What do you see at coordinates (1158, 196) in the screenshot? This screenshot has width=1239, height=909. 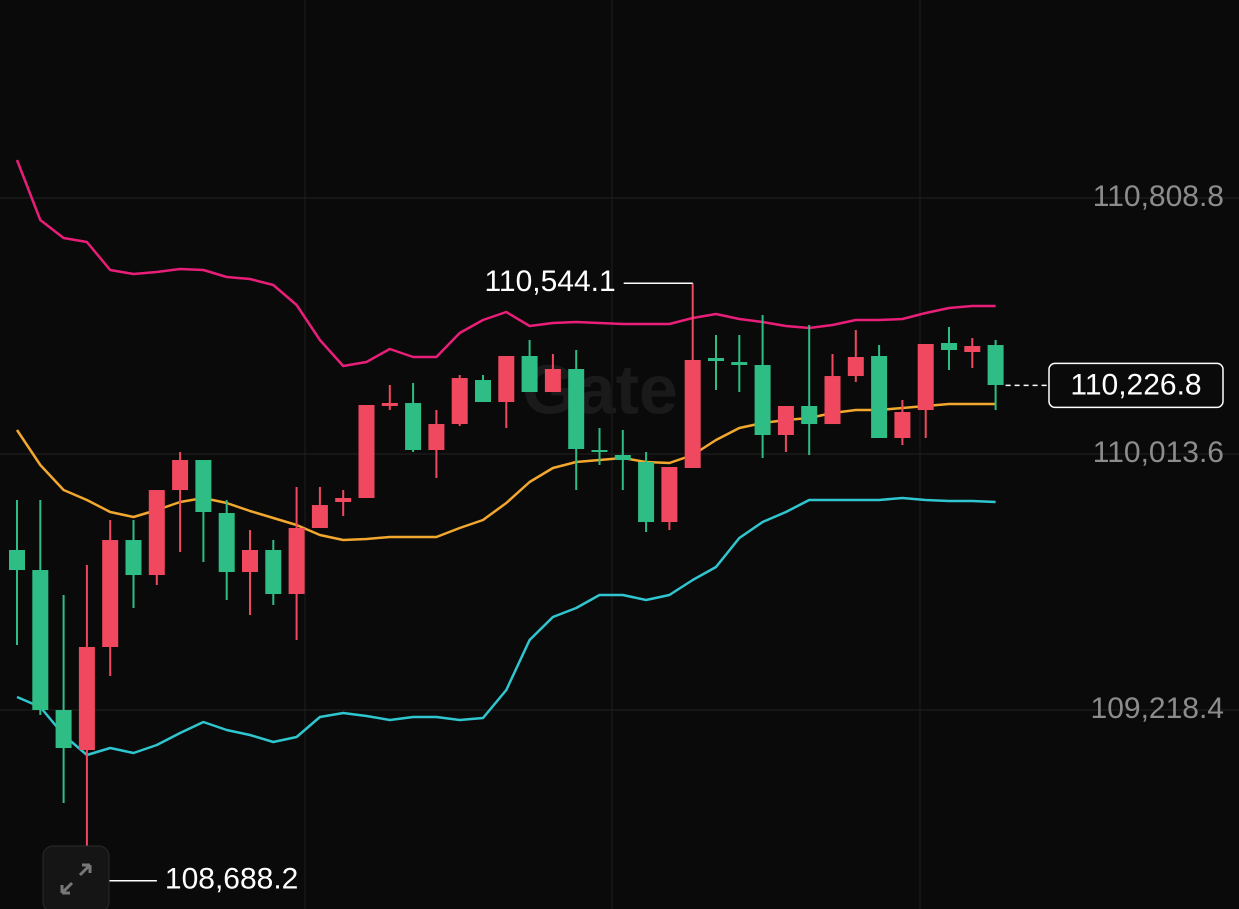 I see `y-tick-label: 110,808.8` at bounding box center [1158, 196].